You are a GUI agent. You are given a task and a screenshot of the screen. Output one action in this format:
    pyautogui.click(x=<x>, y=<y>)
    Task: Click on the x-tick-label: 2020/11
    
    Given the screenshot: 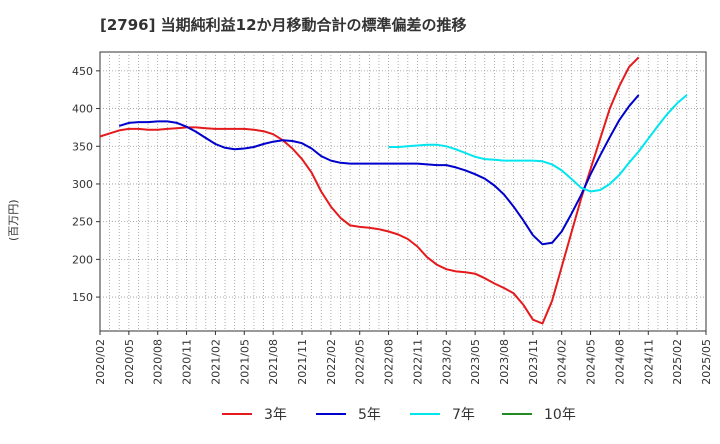 What is the action you would take?
    pyautogui.click(x=187, y=362)
    